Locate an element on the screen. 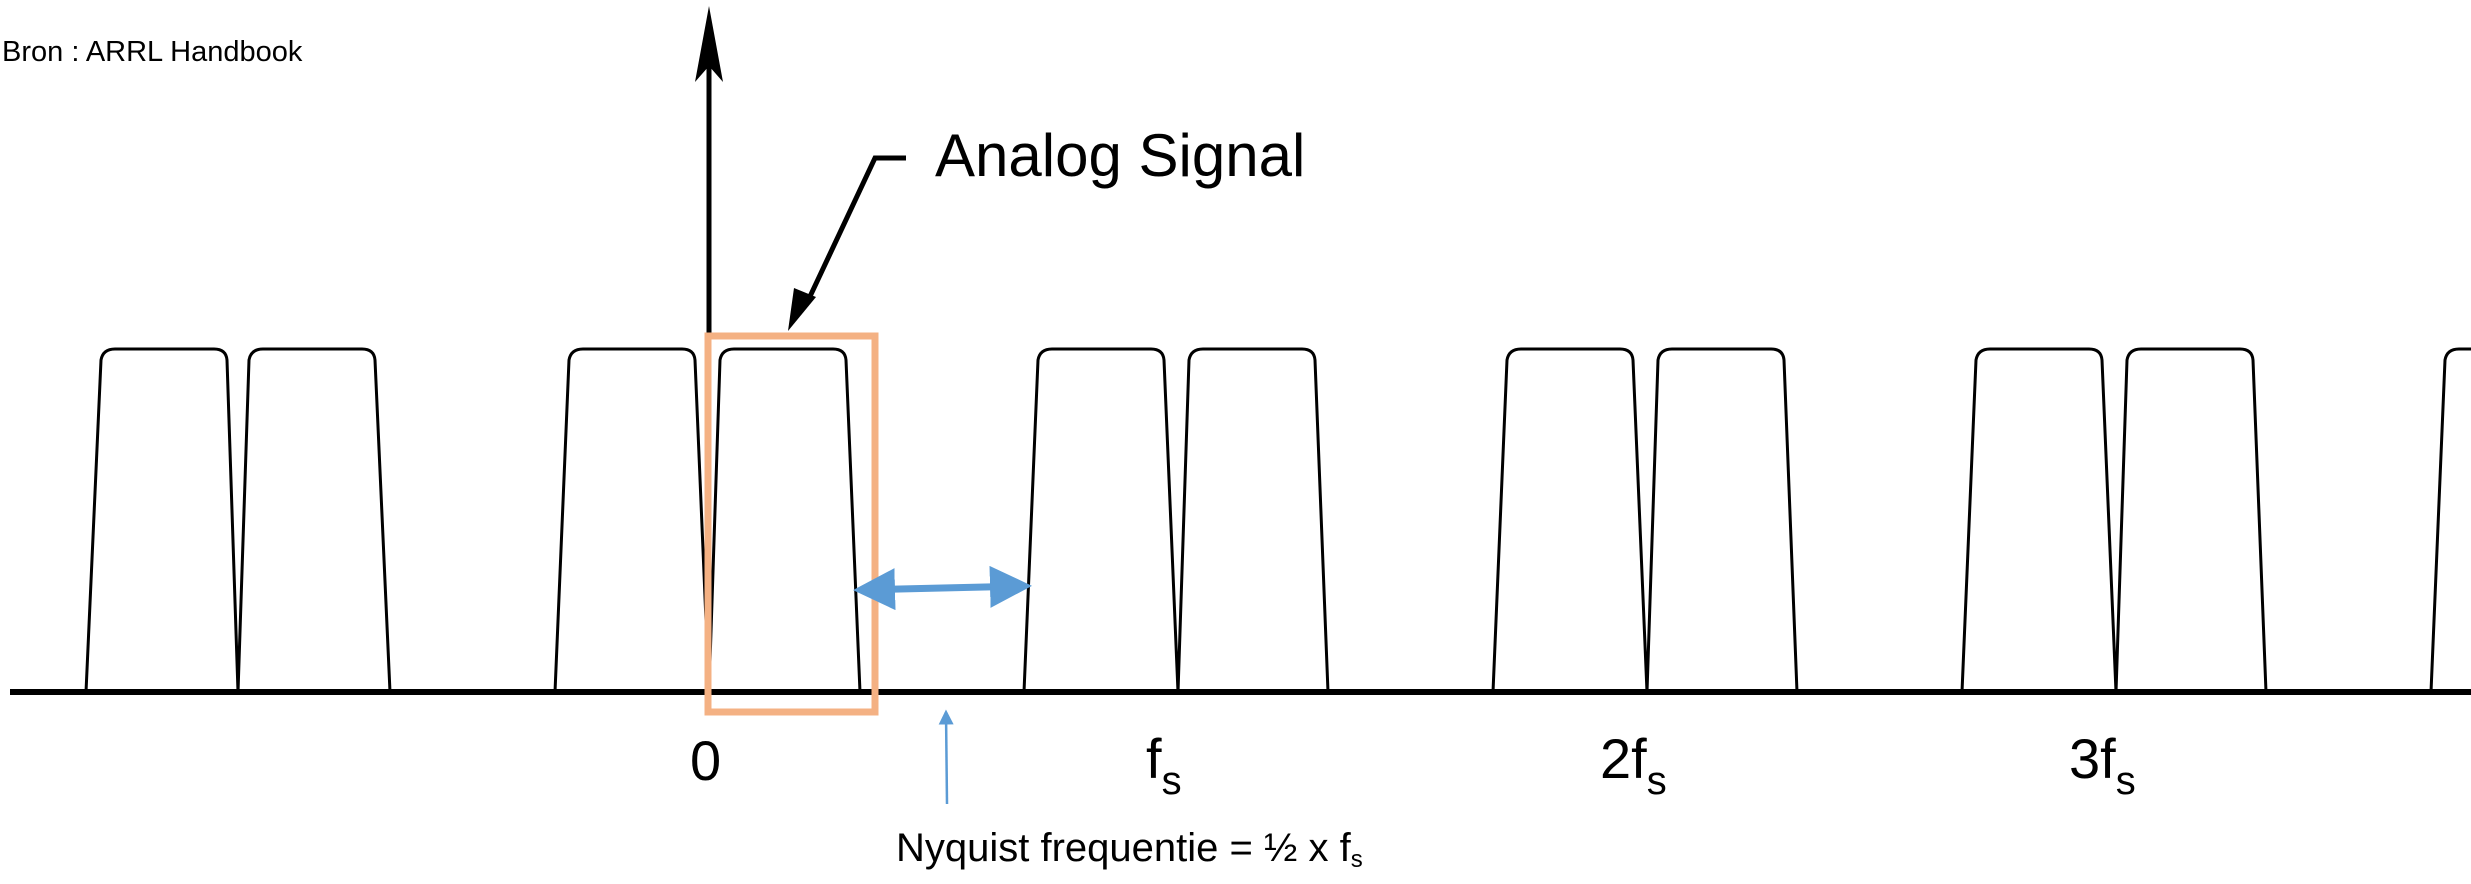 This screenshot has height=884, width=2471. analog-signal-pointer-head is located at coordinates (802, 309).